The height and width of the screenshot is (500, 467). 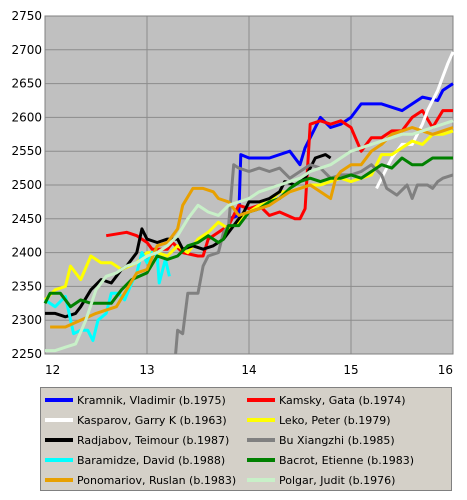 What do you see at coordinates (342, 400) in the screenshot?
I see `legend-label: Kamsky, Gata (b.1974)` at bounding box center [342, 400].